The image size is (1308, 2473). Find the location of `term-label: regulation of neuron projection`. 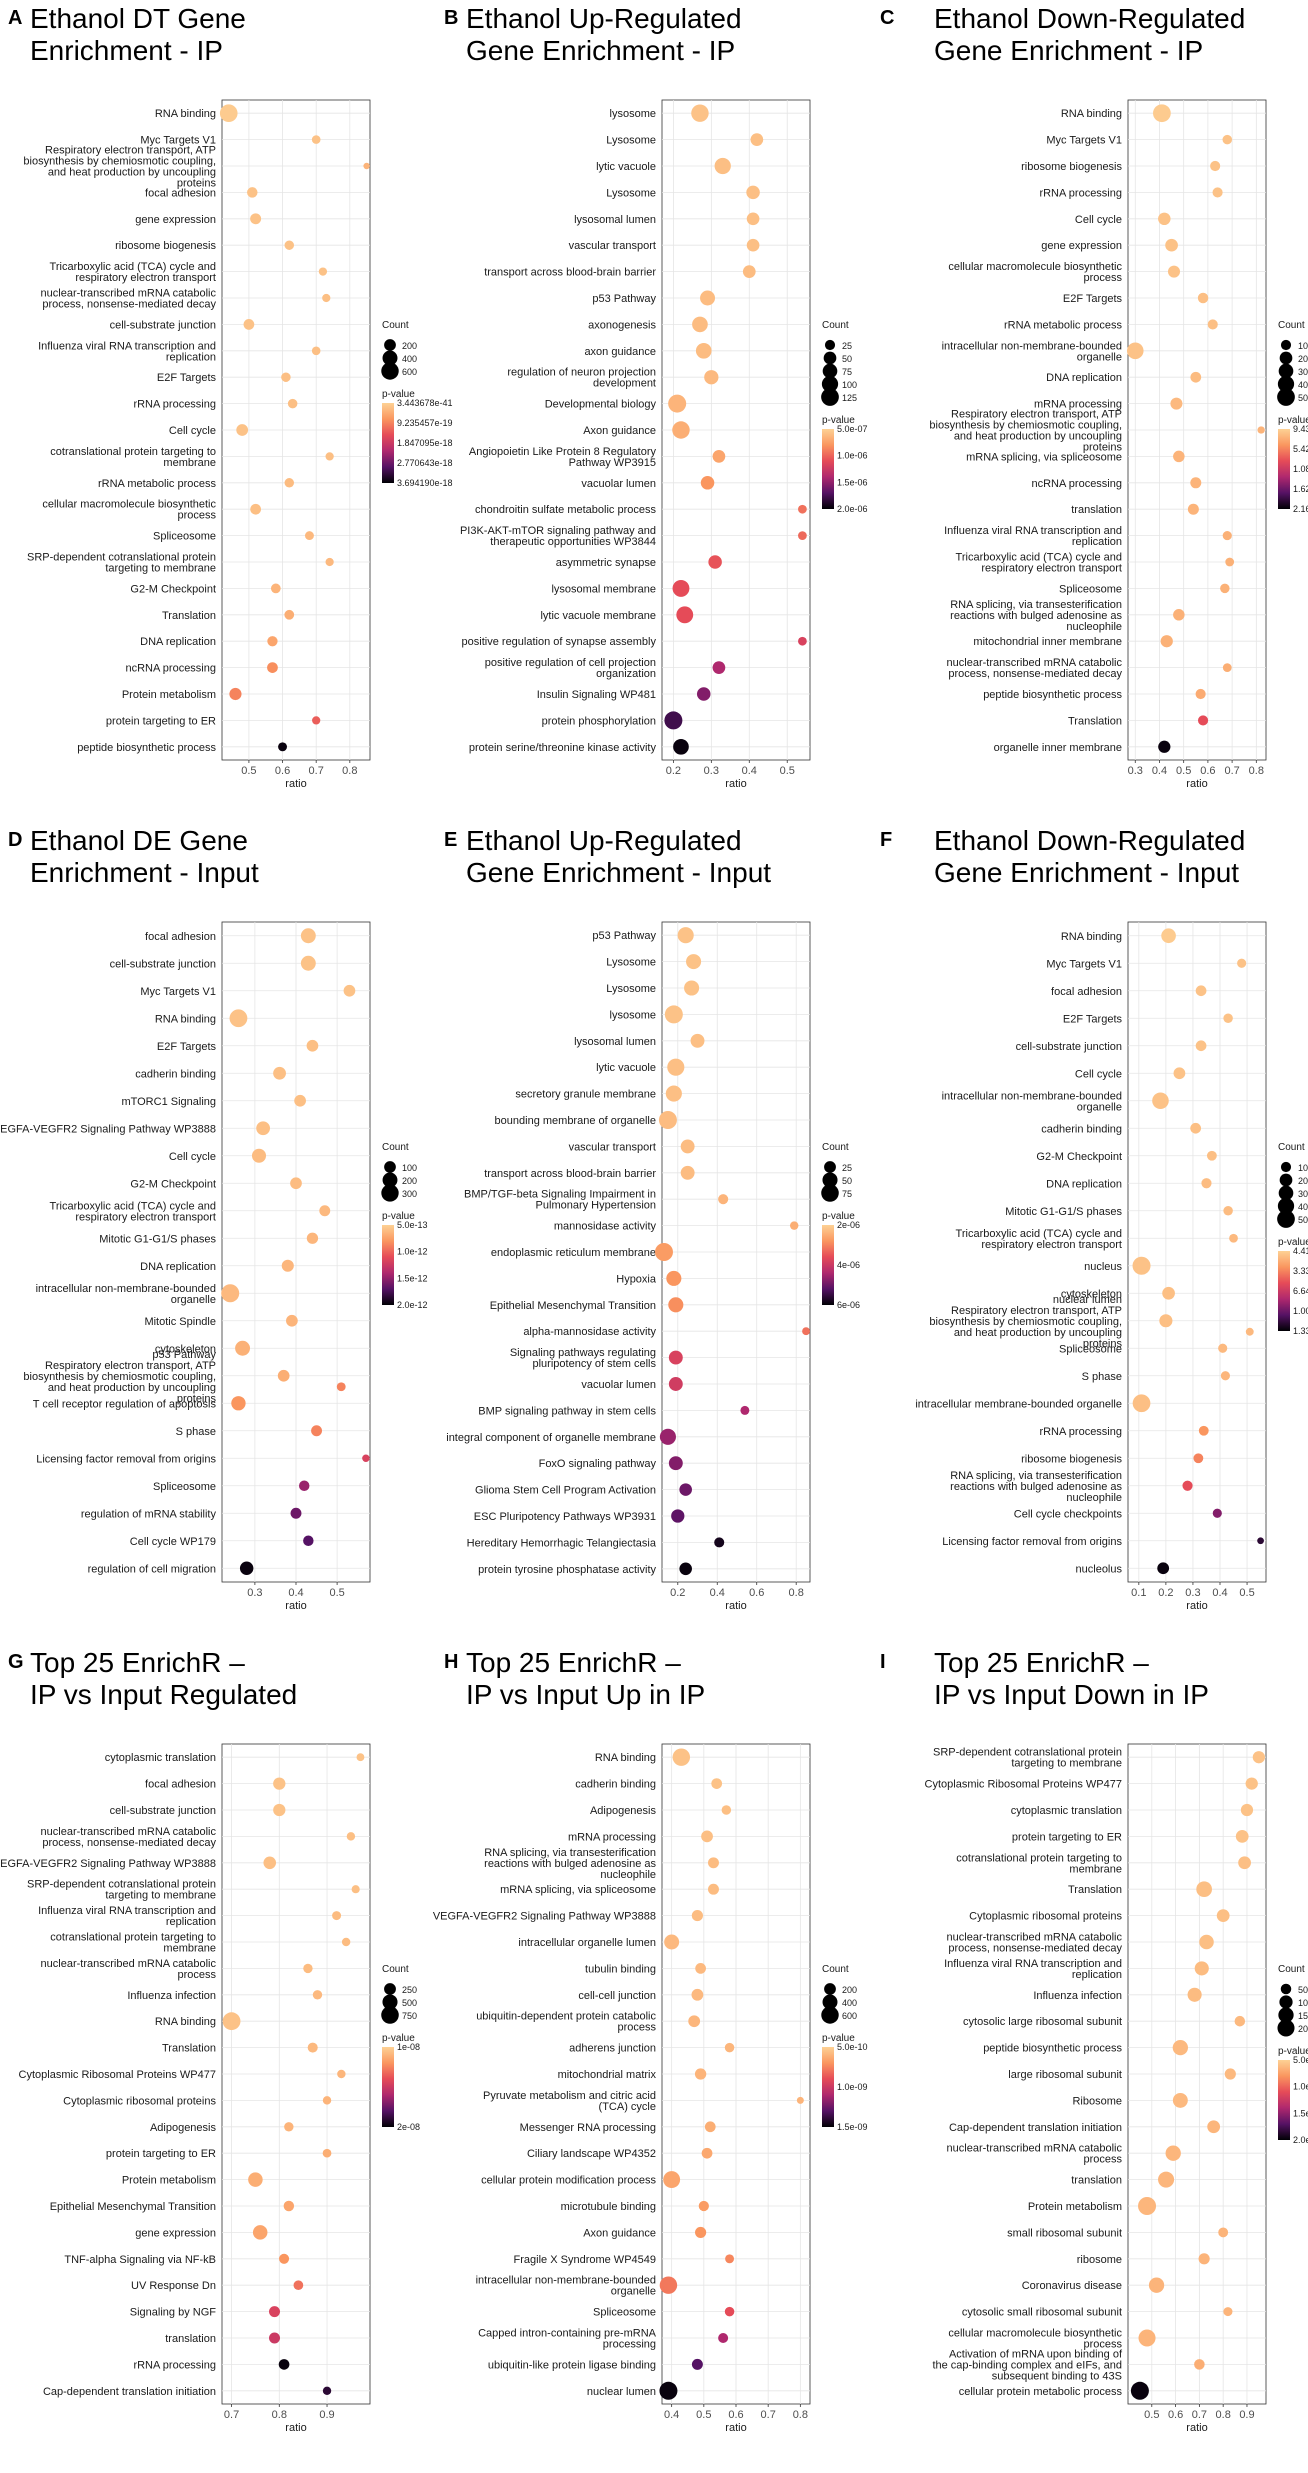

term-label: regulation of neuron projection is located at coordinates (581, 373).